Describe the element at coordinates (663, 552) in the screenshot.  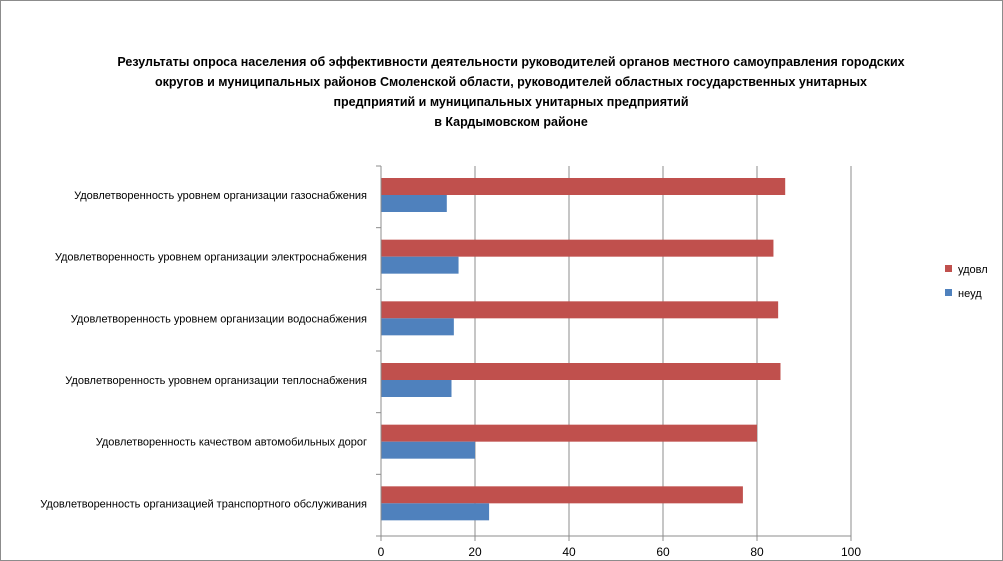
I see `x-tick-label: 60` at that location.